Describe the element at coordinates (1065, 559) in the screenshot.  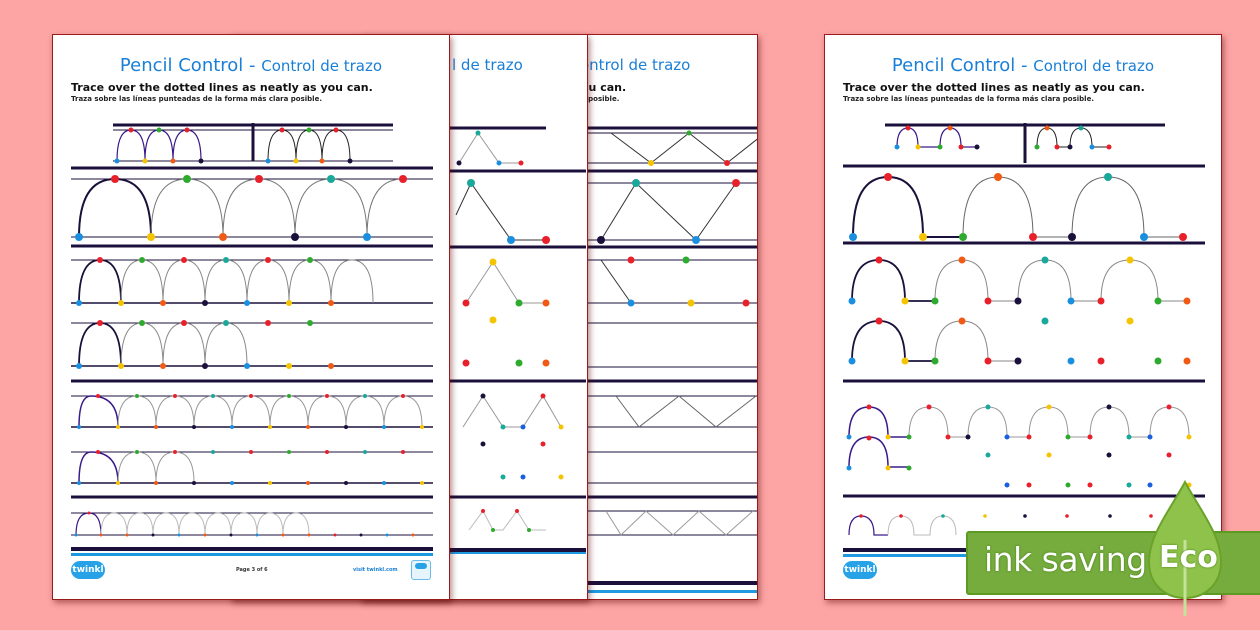
I see `ink-saving-label: ink saving` at that location.